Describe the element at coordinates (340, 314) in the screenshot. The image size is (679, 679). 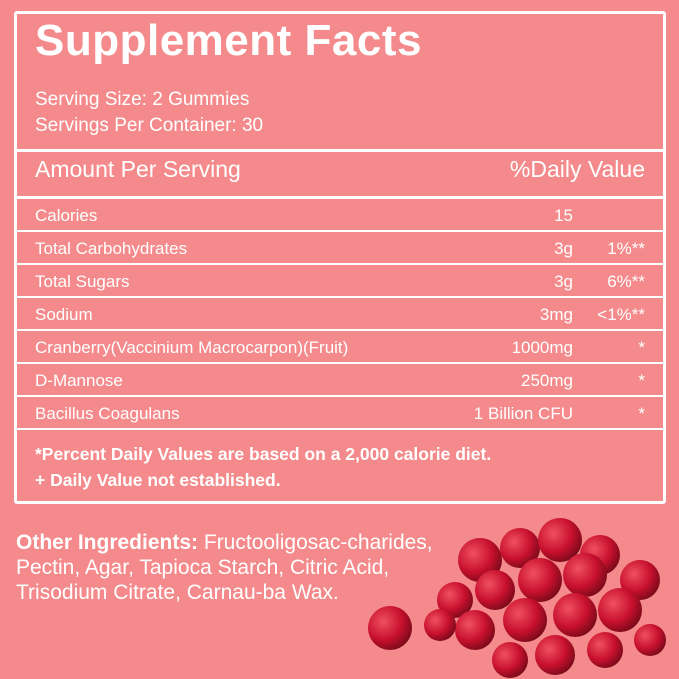
I see `table-row: Sodium 3mg <1%**` at that location.